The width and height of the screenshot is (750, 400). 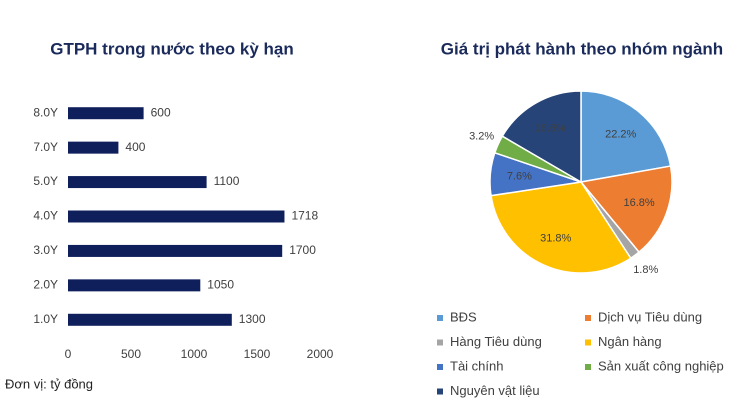 I want to click on x-tick-label: 500, so click(x=131, y=354).